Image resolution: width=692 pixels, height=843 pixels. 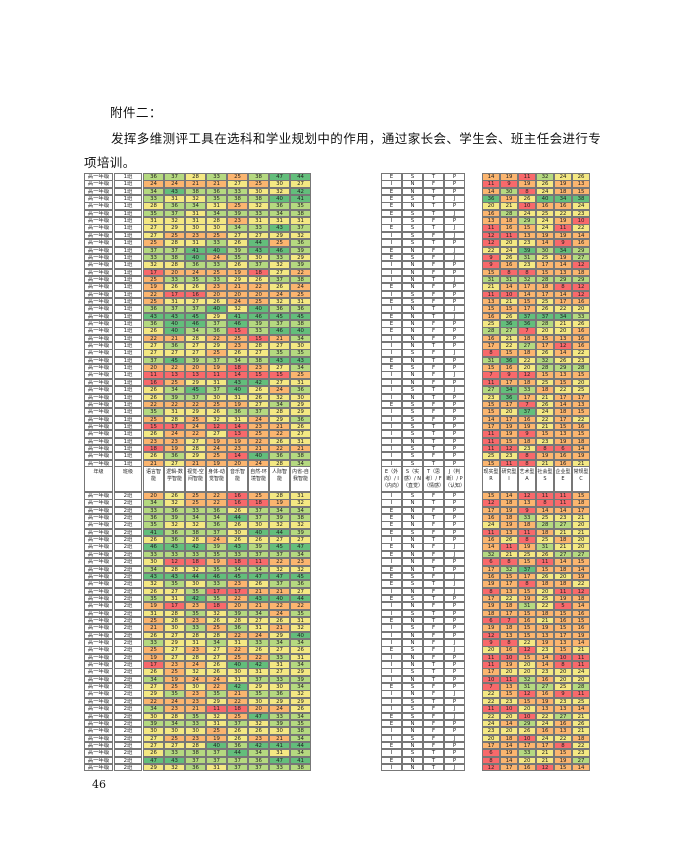 I want to click on table-cell: 21, so click(x=563, y=324).